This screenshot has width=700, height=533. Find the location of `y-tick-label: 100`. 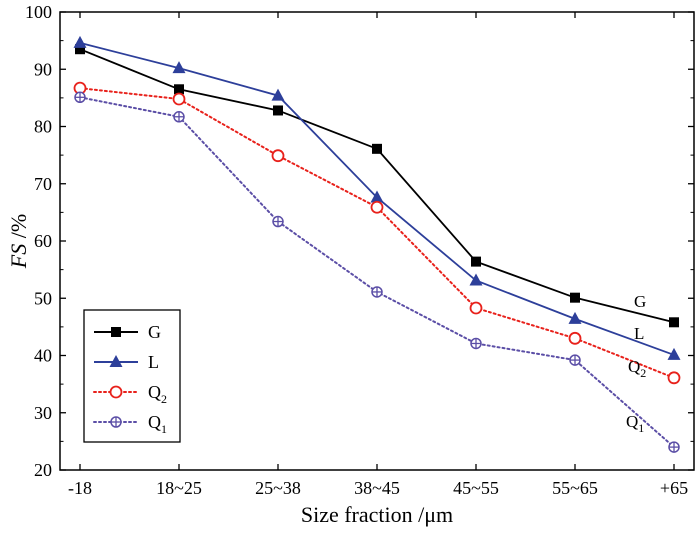

y-tick-label: 100 is located at coordinates (38, 12).